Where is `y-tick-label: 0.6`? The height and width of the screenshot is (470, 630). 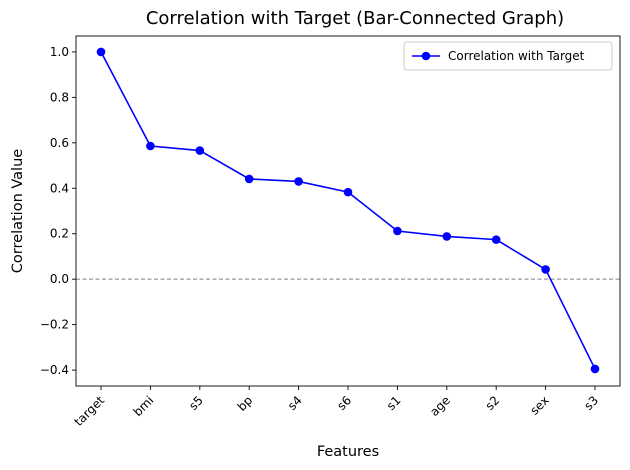 y-tick-label: 0.6 is located at coordinates (59, 143).